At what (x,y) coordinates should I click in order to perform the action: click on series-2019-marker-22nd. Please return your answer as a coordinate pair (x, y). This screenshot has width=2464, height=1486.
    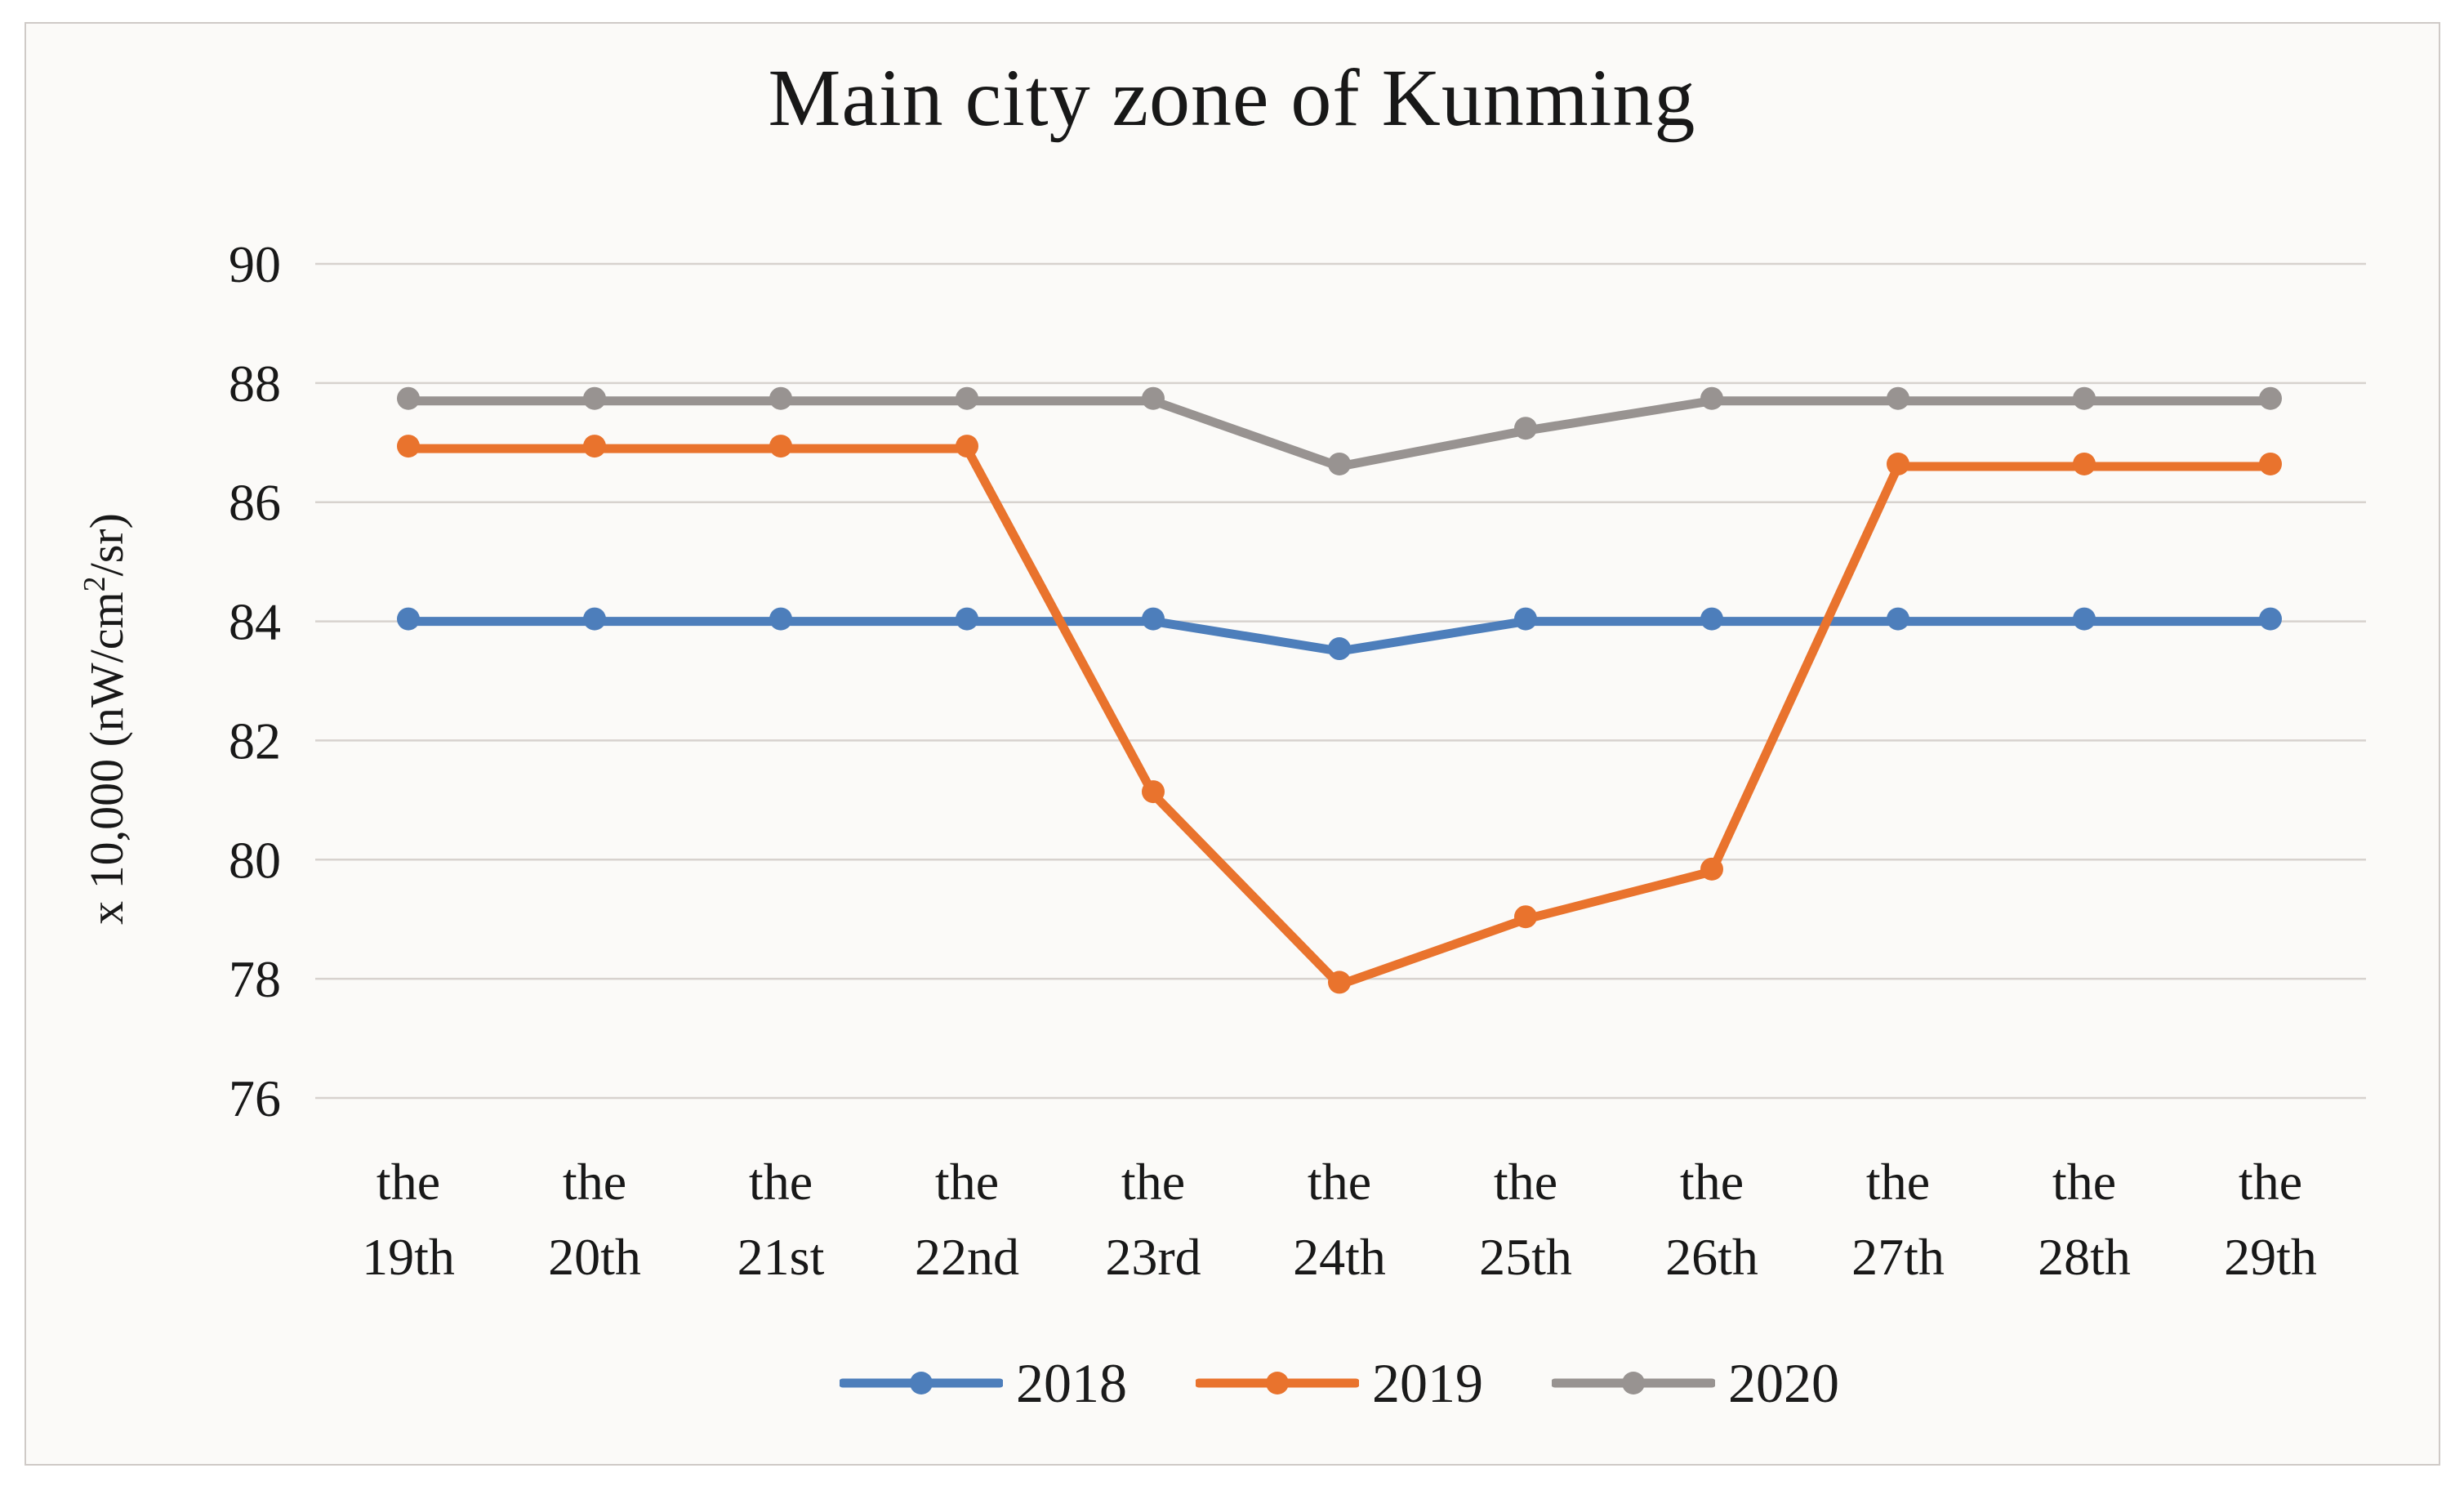
    Looking at the image, I should click on (967, 446).